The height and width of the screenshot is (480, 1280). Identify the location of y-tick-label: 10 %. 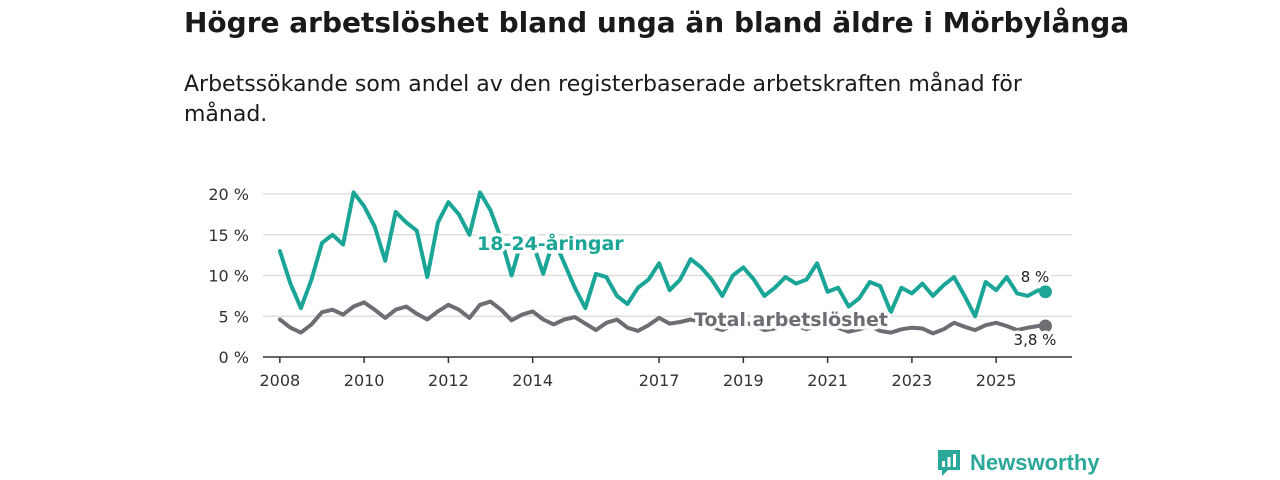
(228, 276).